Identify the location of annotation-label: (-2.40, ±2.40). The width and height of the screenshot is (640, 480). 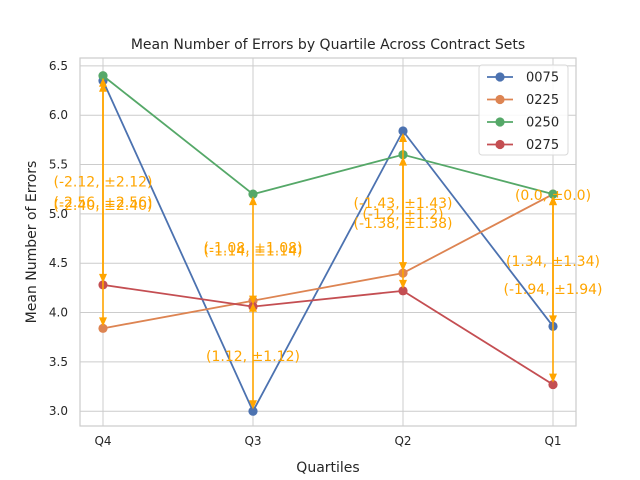
(103, 206).